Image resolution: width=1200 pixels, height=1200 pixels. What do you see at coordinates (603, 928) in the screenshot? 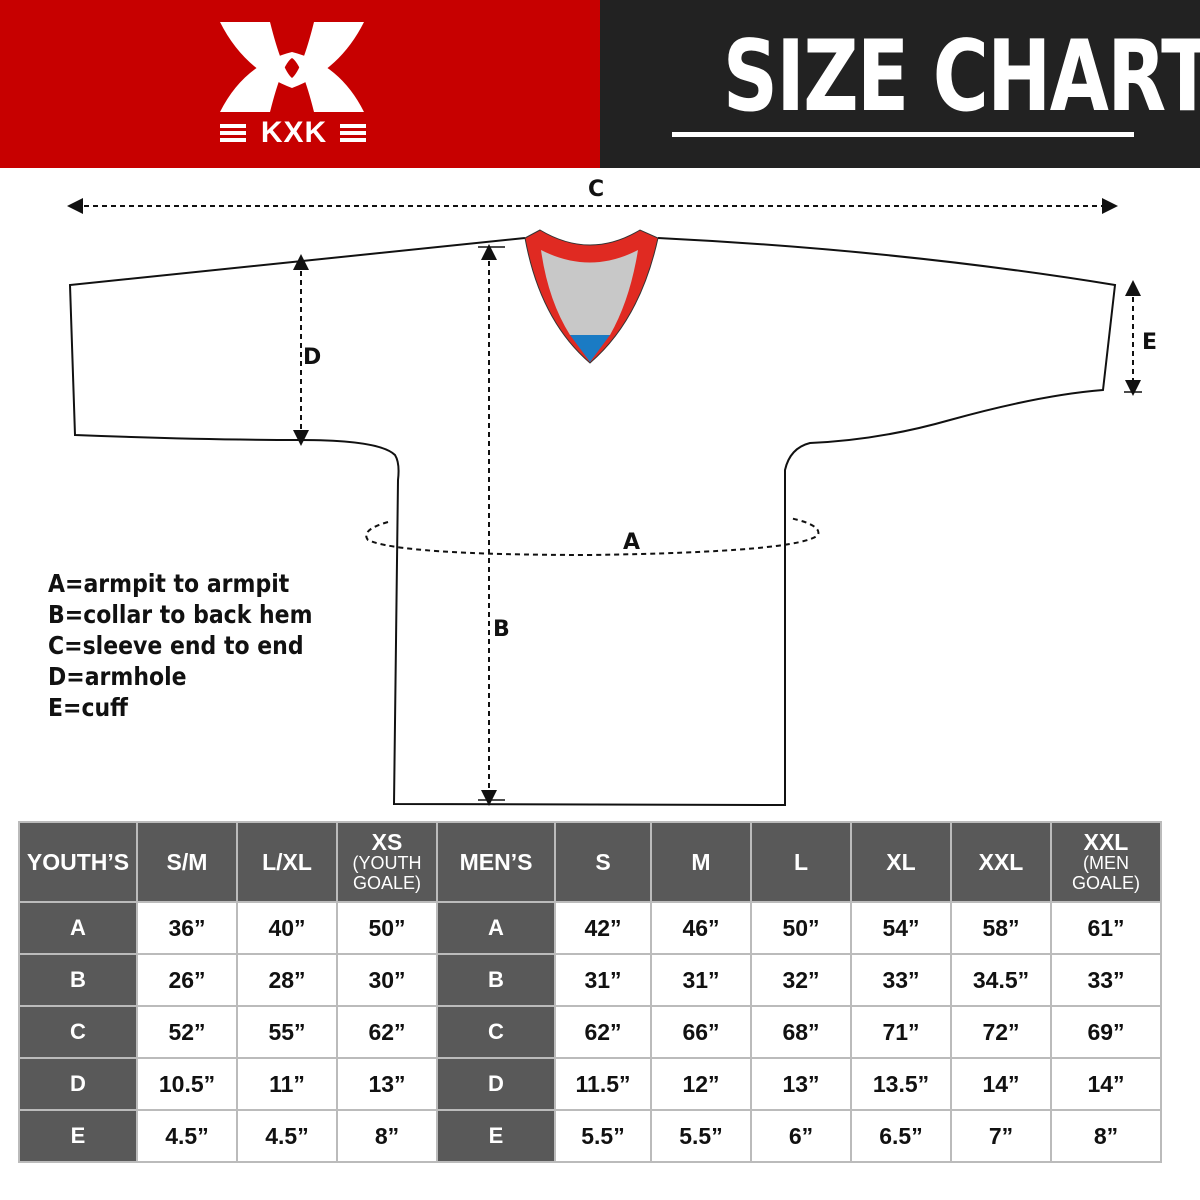
I see `table-cell: 42”` at bounding box center [603, 928].